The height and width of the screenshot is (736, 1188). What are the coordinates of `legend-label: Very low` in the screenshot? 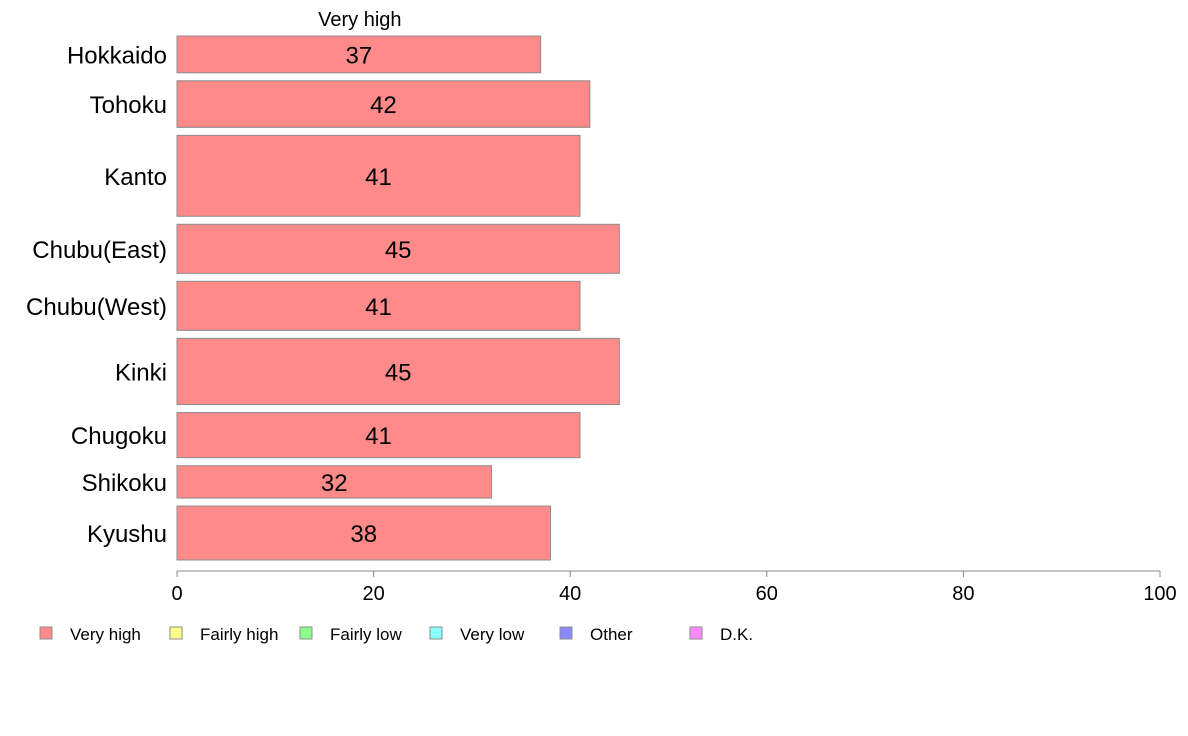 It's located at (492, 634).